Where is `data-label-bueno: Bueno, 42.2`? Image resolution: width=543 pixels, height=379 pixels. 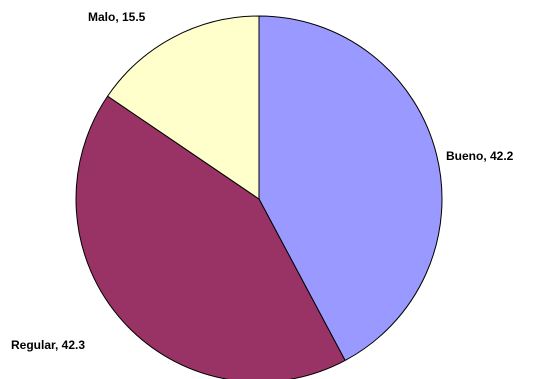
data-label-bueno: Bueno, 42.2 is located at coordinates (480, 156).